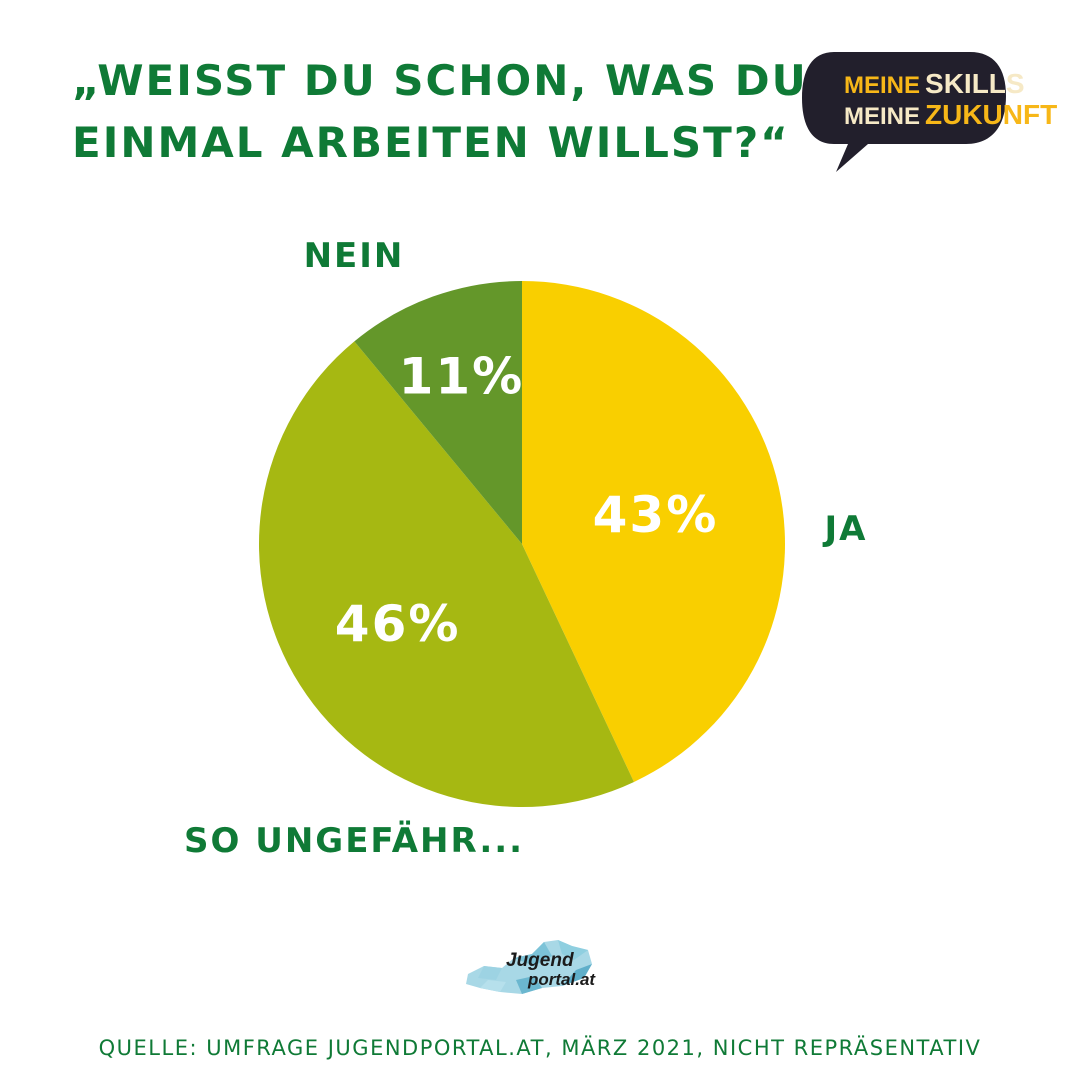 This screenshot has height=1080, width=1080. I want to click on badge-zukunft: ZUKUNFT, so click(991, 114).